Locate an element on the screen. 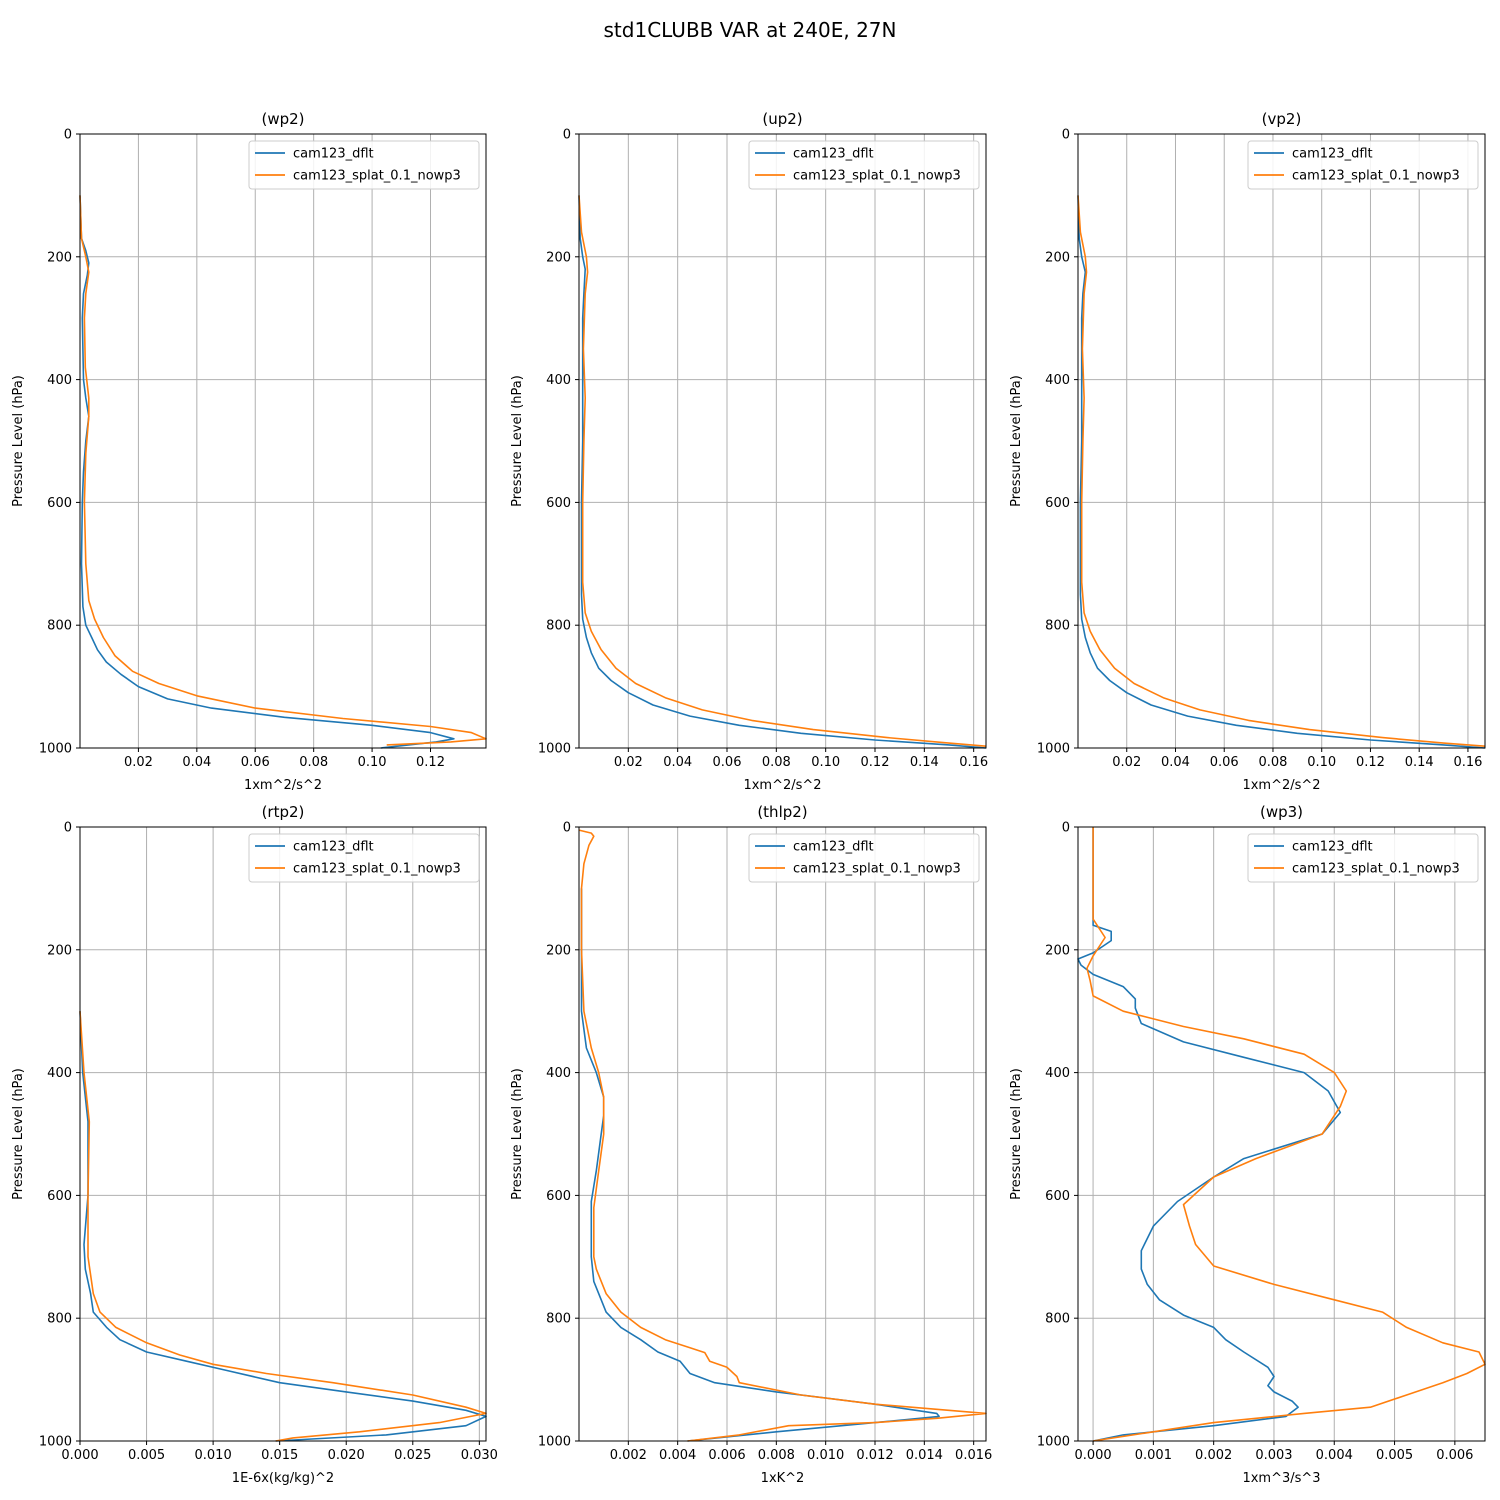 The width and height of the screenshot is (1500, 1500). x-axis-label: 1xK^2 is located at coordinates (783, 1478).